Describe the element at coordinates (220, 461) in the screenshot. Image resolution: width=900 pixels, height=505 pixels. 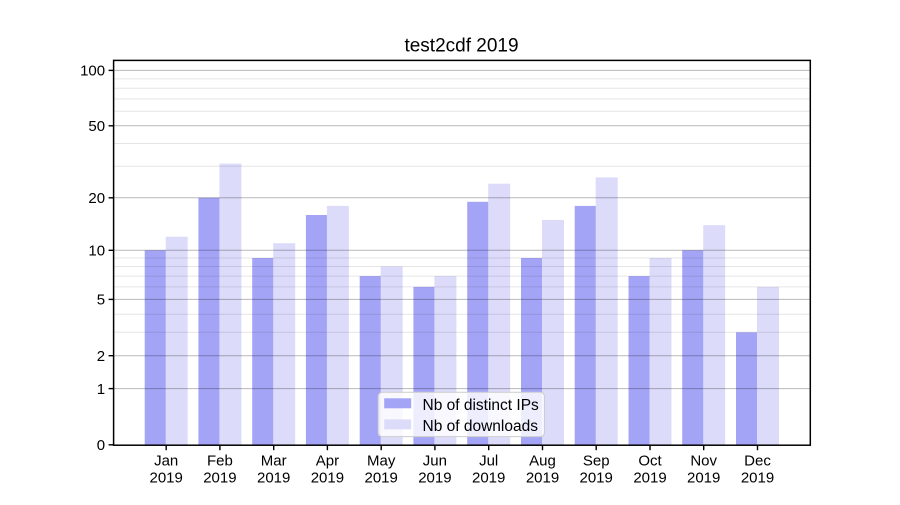
I see `svg-text: Feb` at that location.